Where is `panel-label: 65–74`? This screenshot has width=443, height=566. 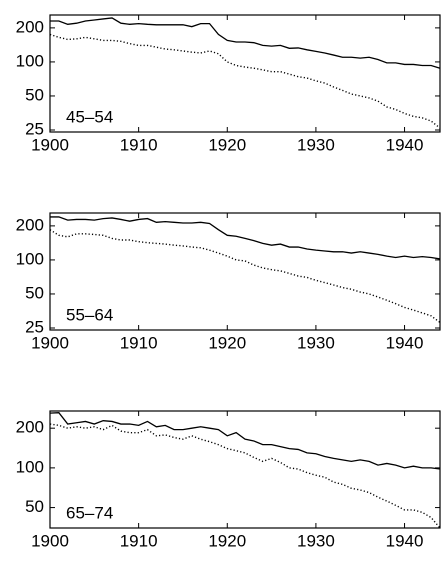
panel-label: 65–74 is located at coordinates (89, 512).